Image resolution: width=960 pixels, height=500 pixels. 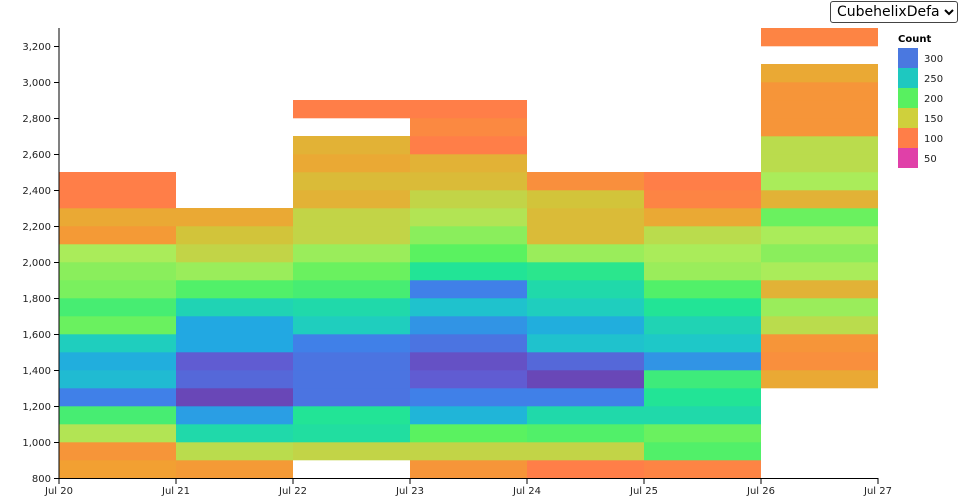 I want to click on y-tick-label: 1,400, so click(x=36, y=371).